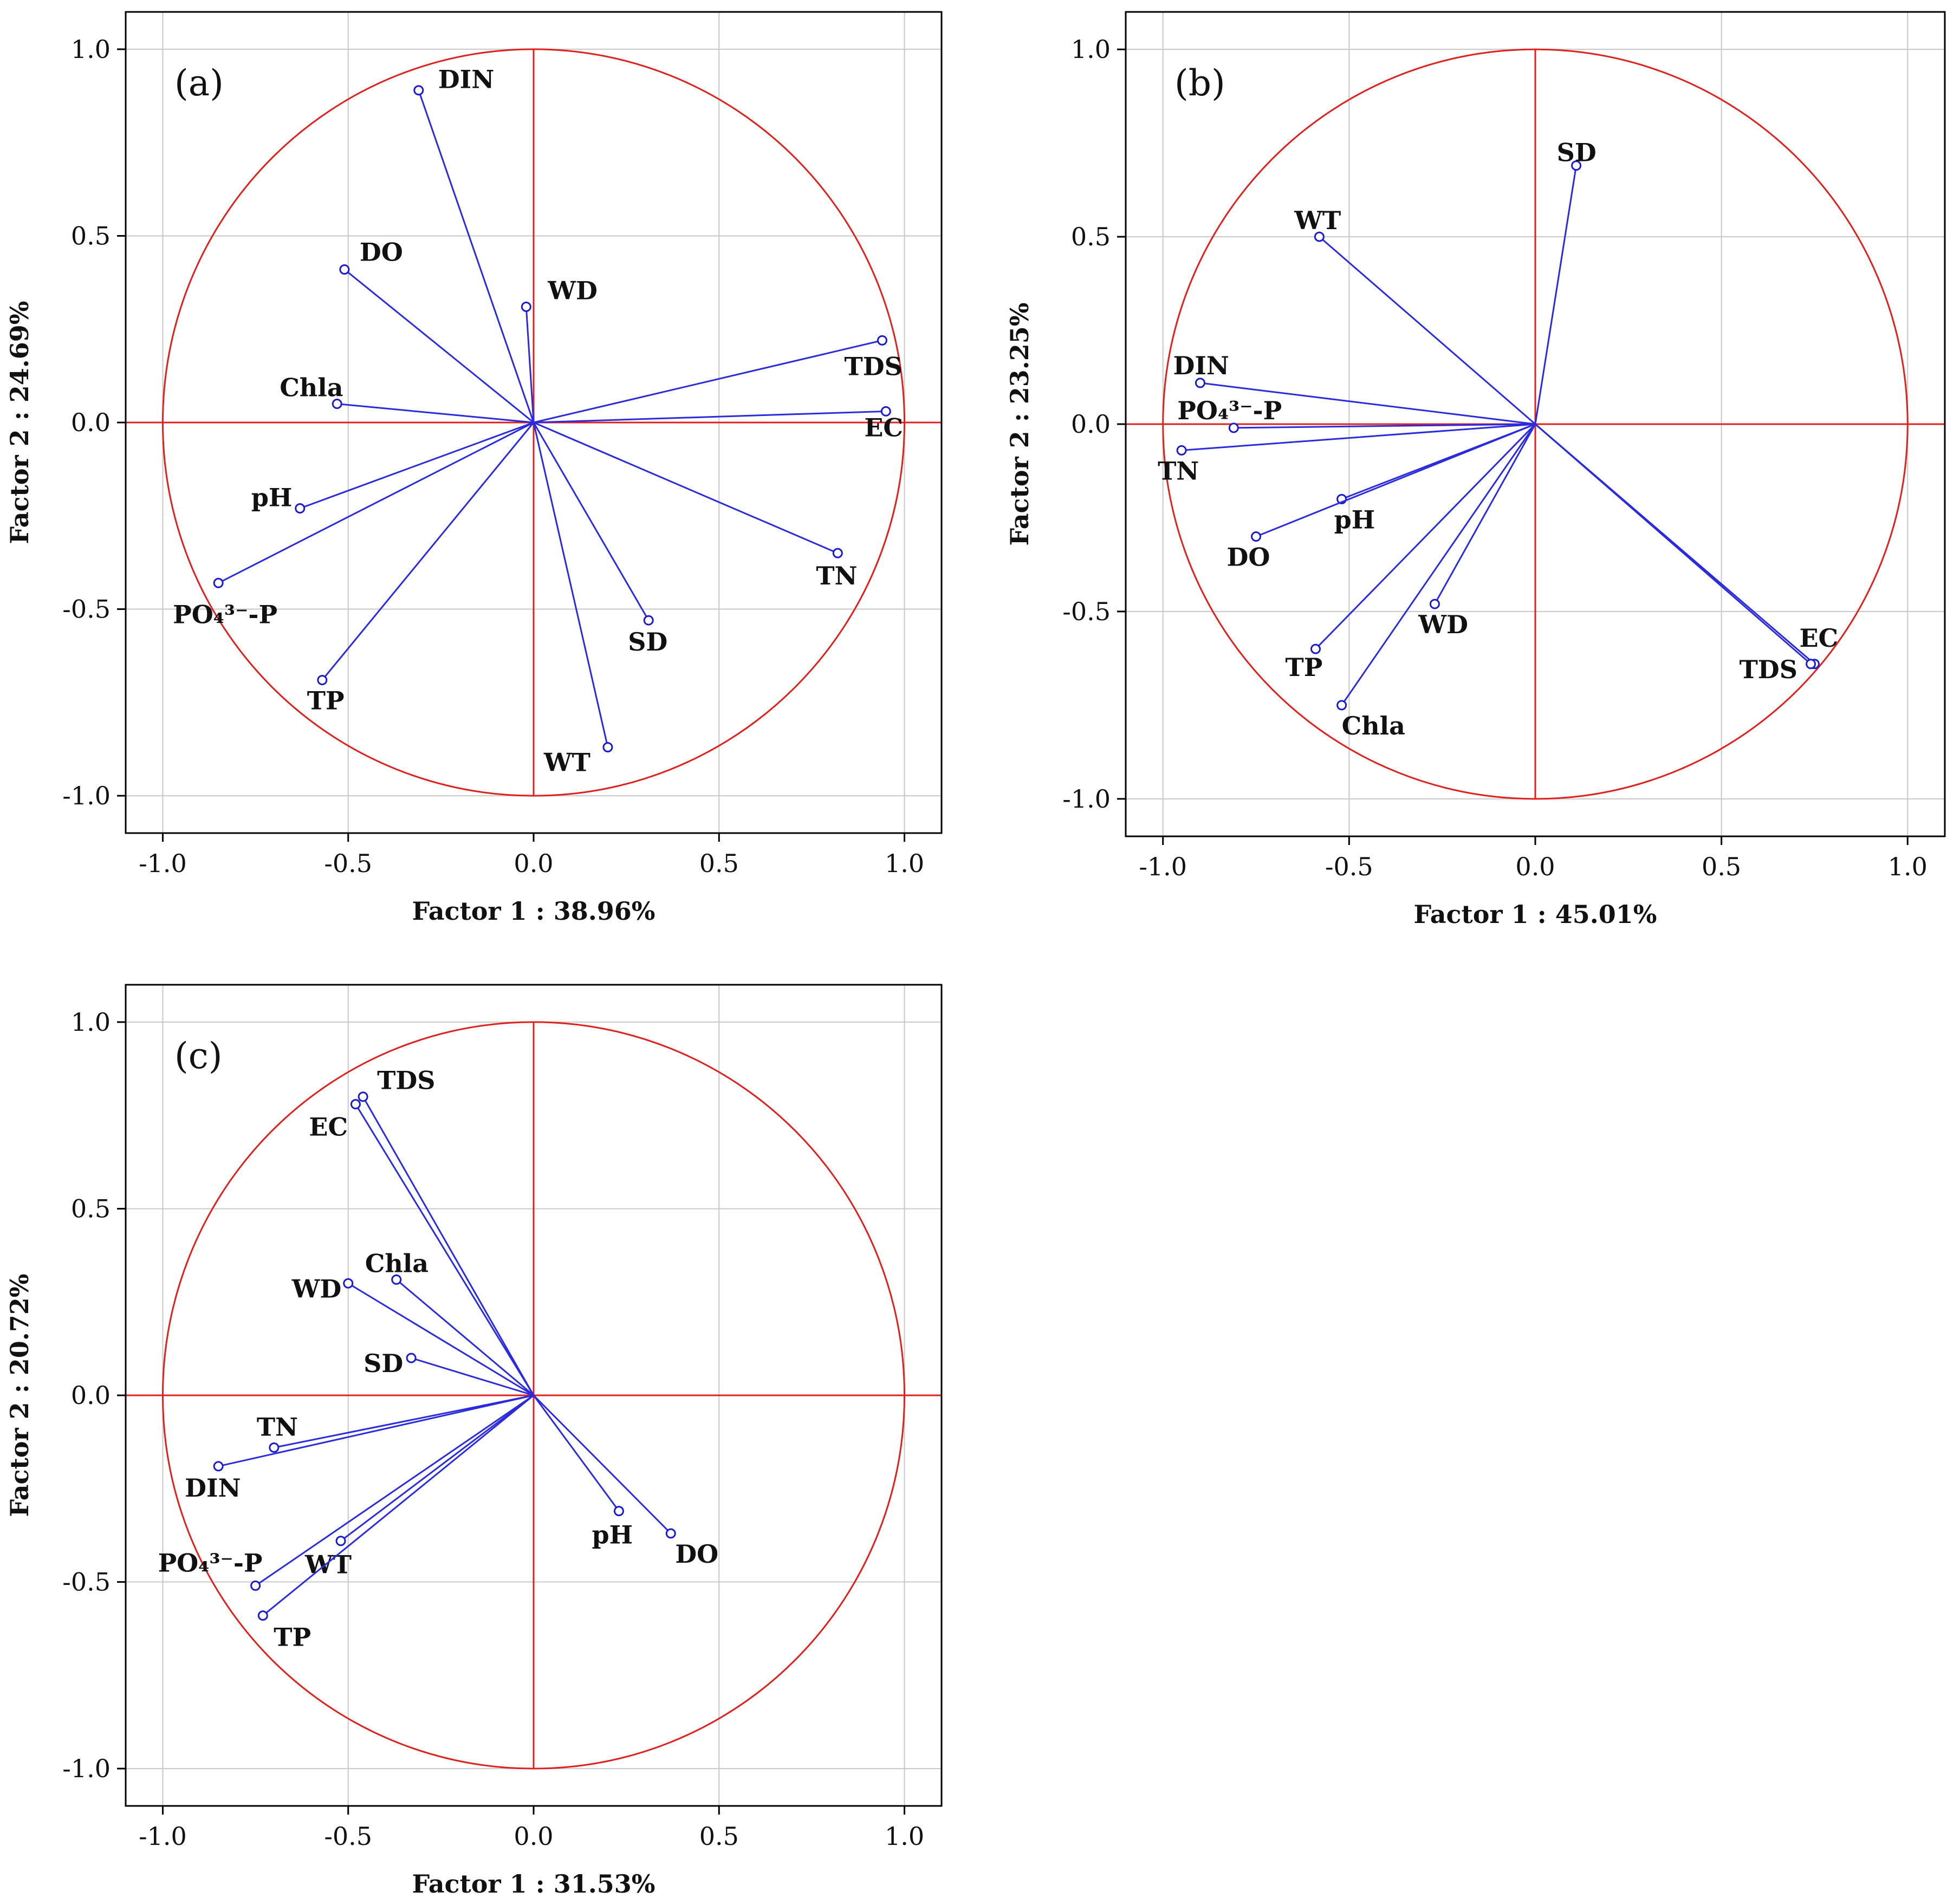 This screenshot has height=1898, width=1960. I want to click on x-axis-title: Factor 1 : 45.01%, so click(1535, 914).